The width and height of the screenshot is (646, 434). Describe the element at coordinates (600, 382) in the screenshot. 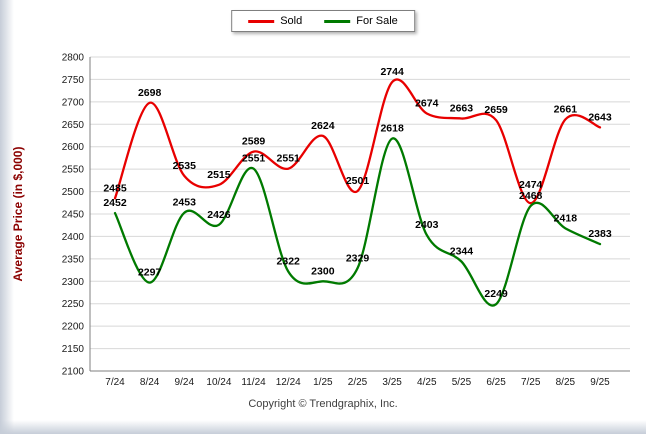

I see `x-tick-label: 9/25` at that location.